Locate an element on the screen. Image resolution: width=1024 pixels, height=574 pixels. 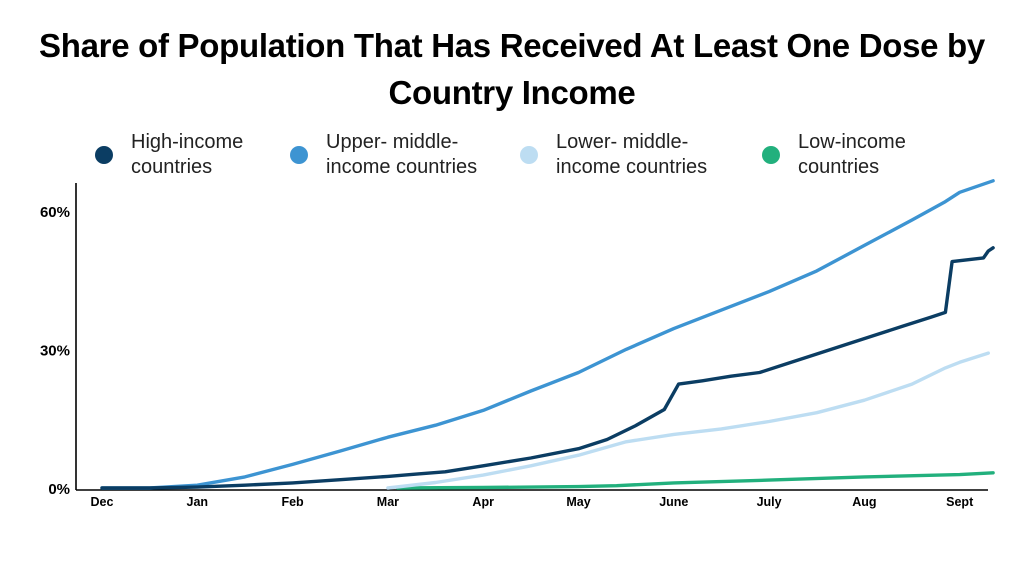
legend-label: Lower- middle- income countries is located at coordinates (632, 154).